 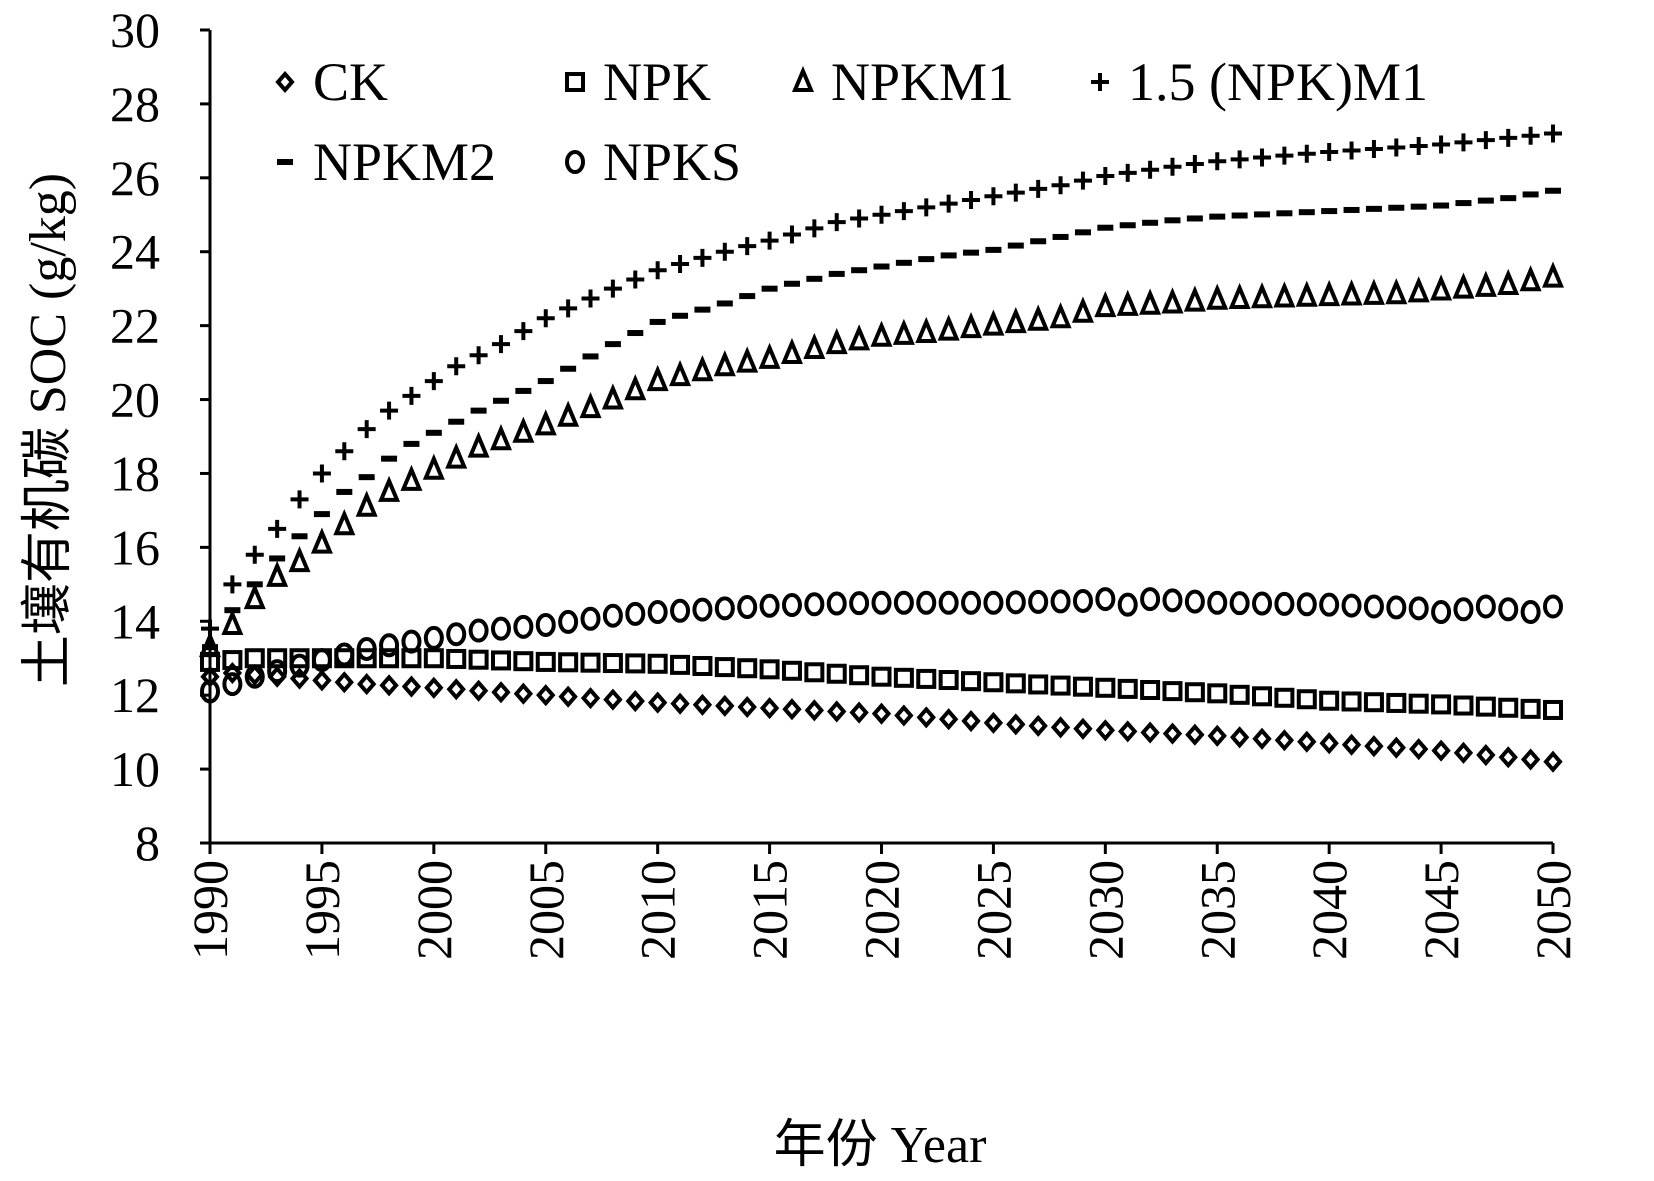 I want to click on y-tick-label: 14, so click(x=135, y=621).